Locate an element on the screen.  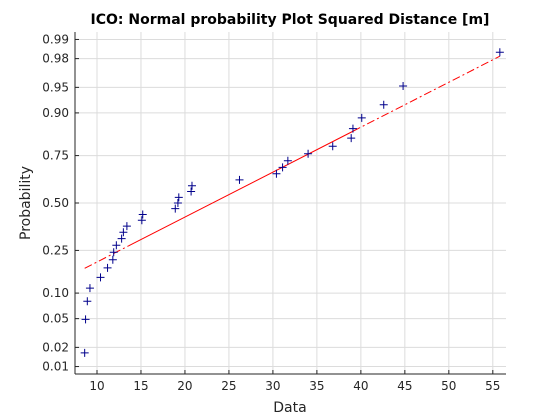
y-tick-label: 0.05 is located at coordinates (55, 319).